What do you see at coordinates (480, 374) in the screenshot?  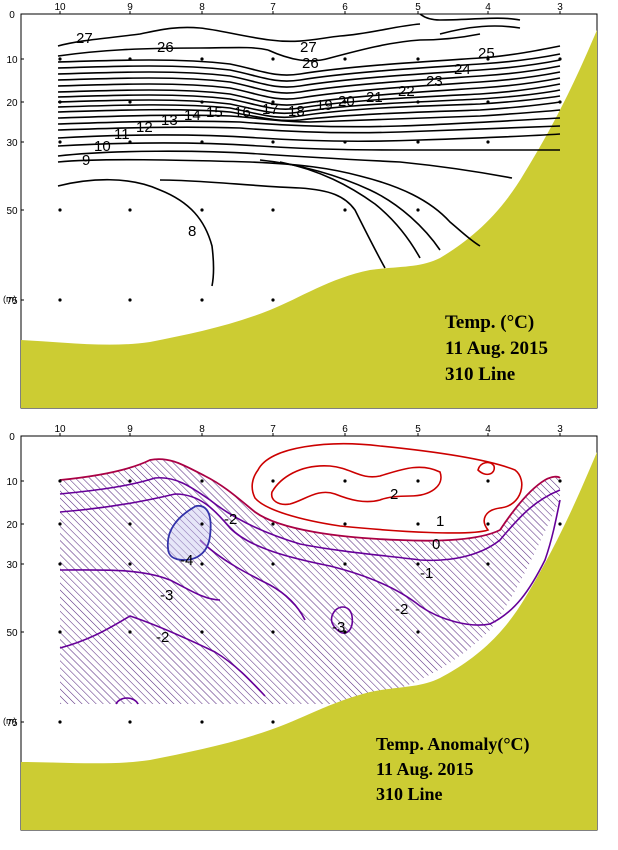 I see `caption-line: 310 Line` at bounding box center [480, 374].